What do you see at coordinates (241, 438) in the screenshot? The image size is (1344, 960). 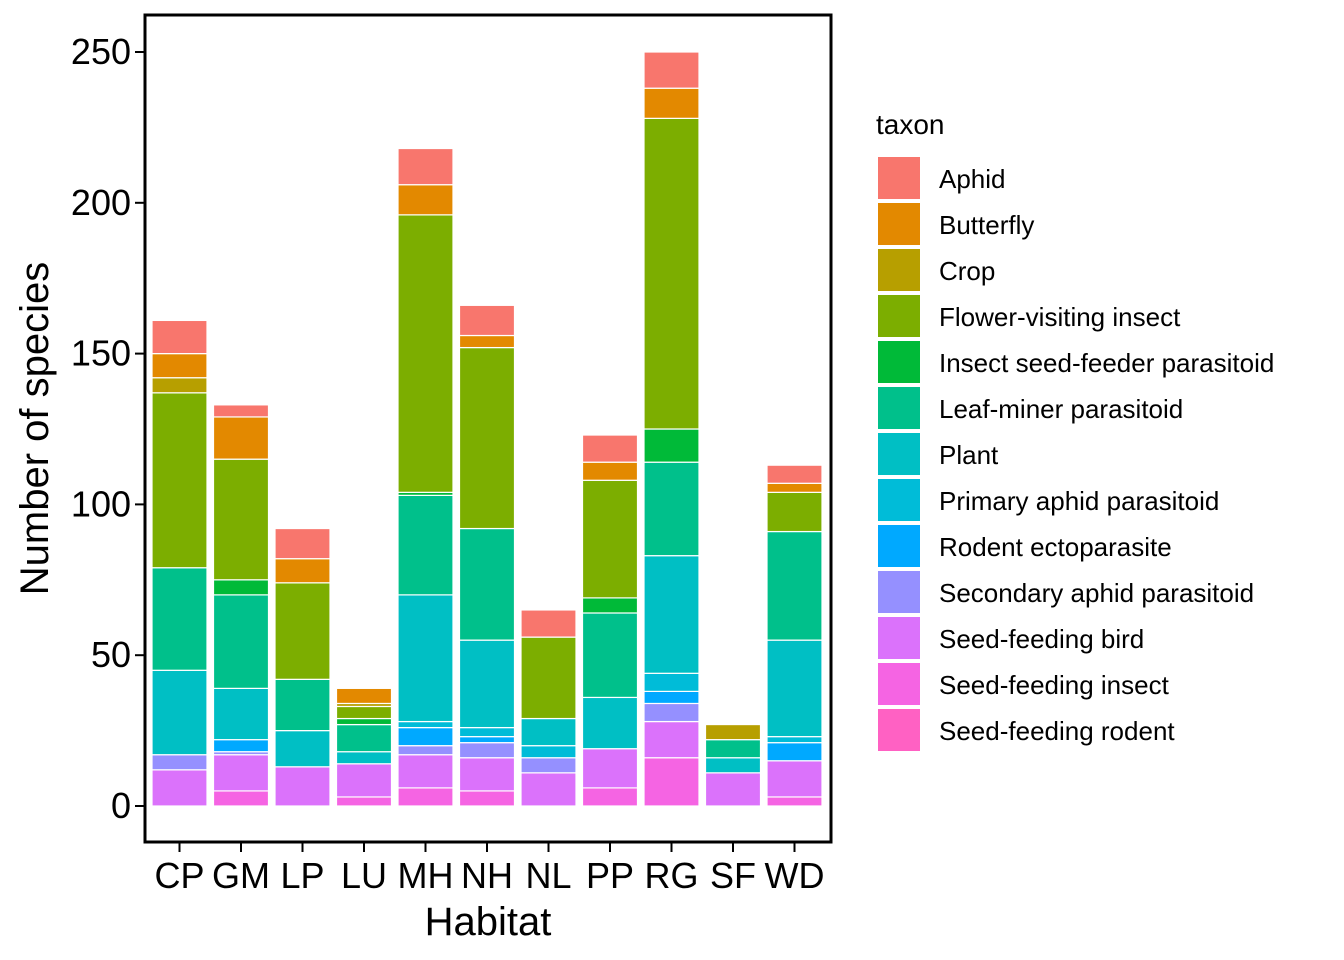 I see `bar-segment-GM-butterfly` at bounding box center [241, 438].